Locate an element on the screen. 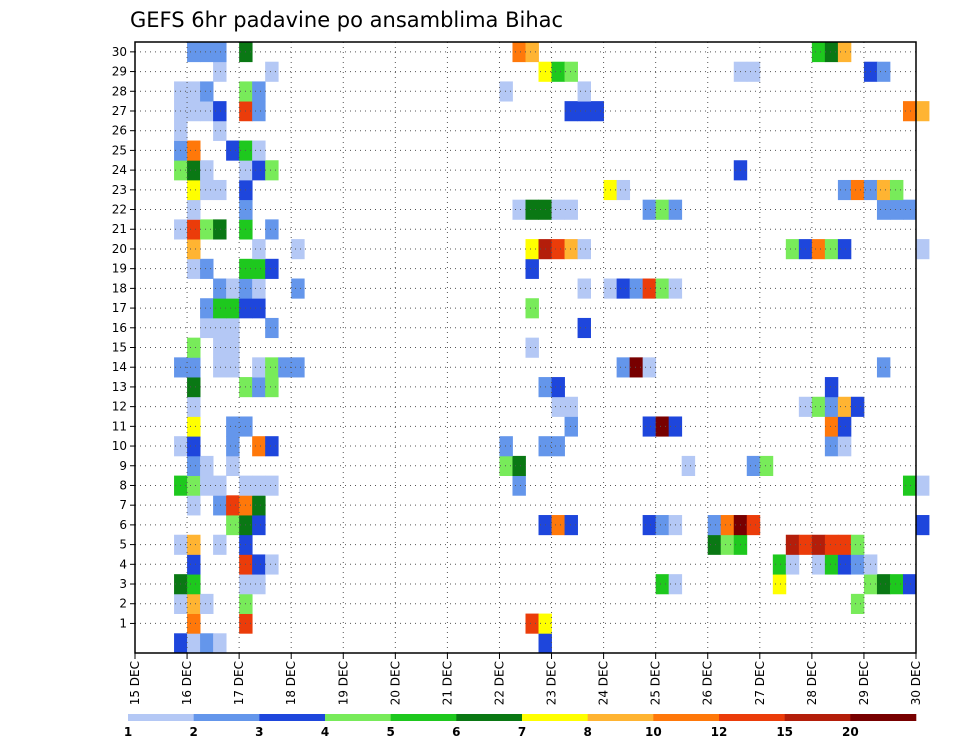 This screenshot has width=960, height=742. colorbar-label: 1 is located at coordinates (128, 732).